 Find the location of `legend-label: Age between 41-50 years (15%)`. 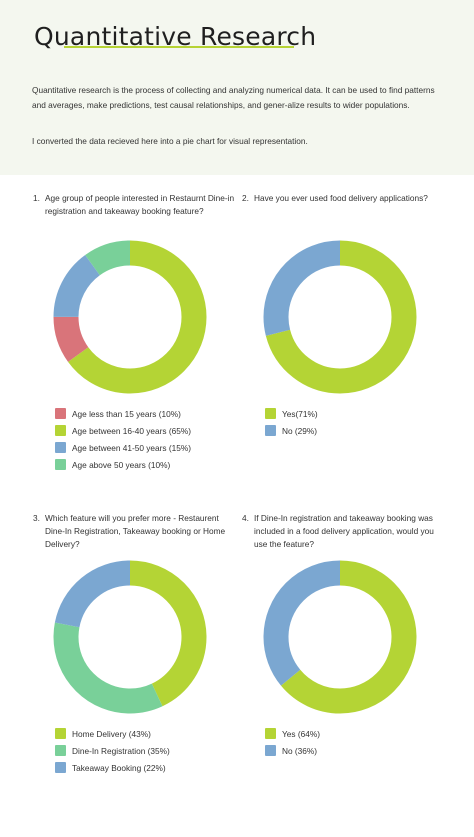

legend-label: Age between 41-50 years (15%) is located at coordinates (131, 447).